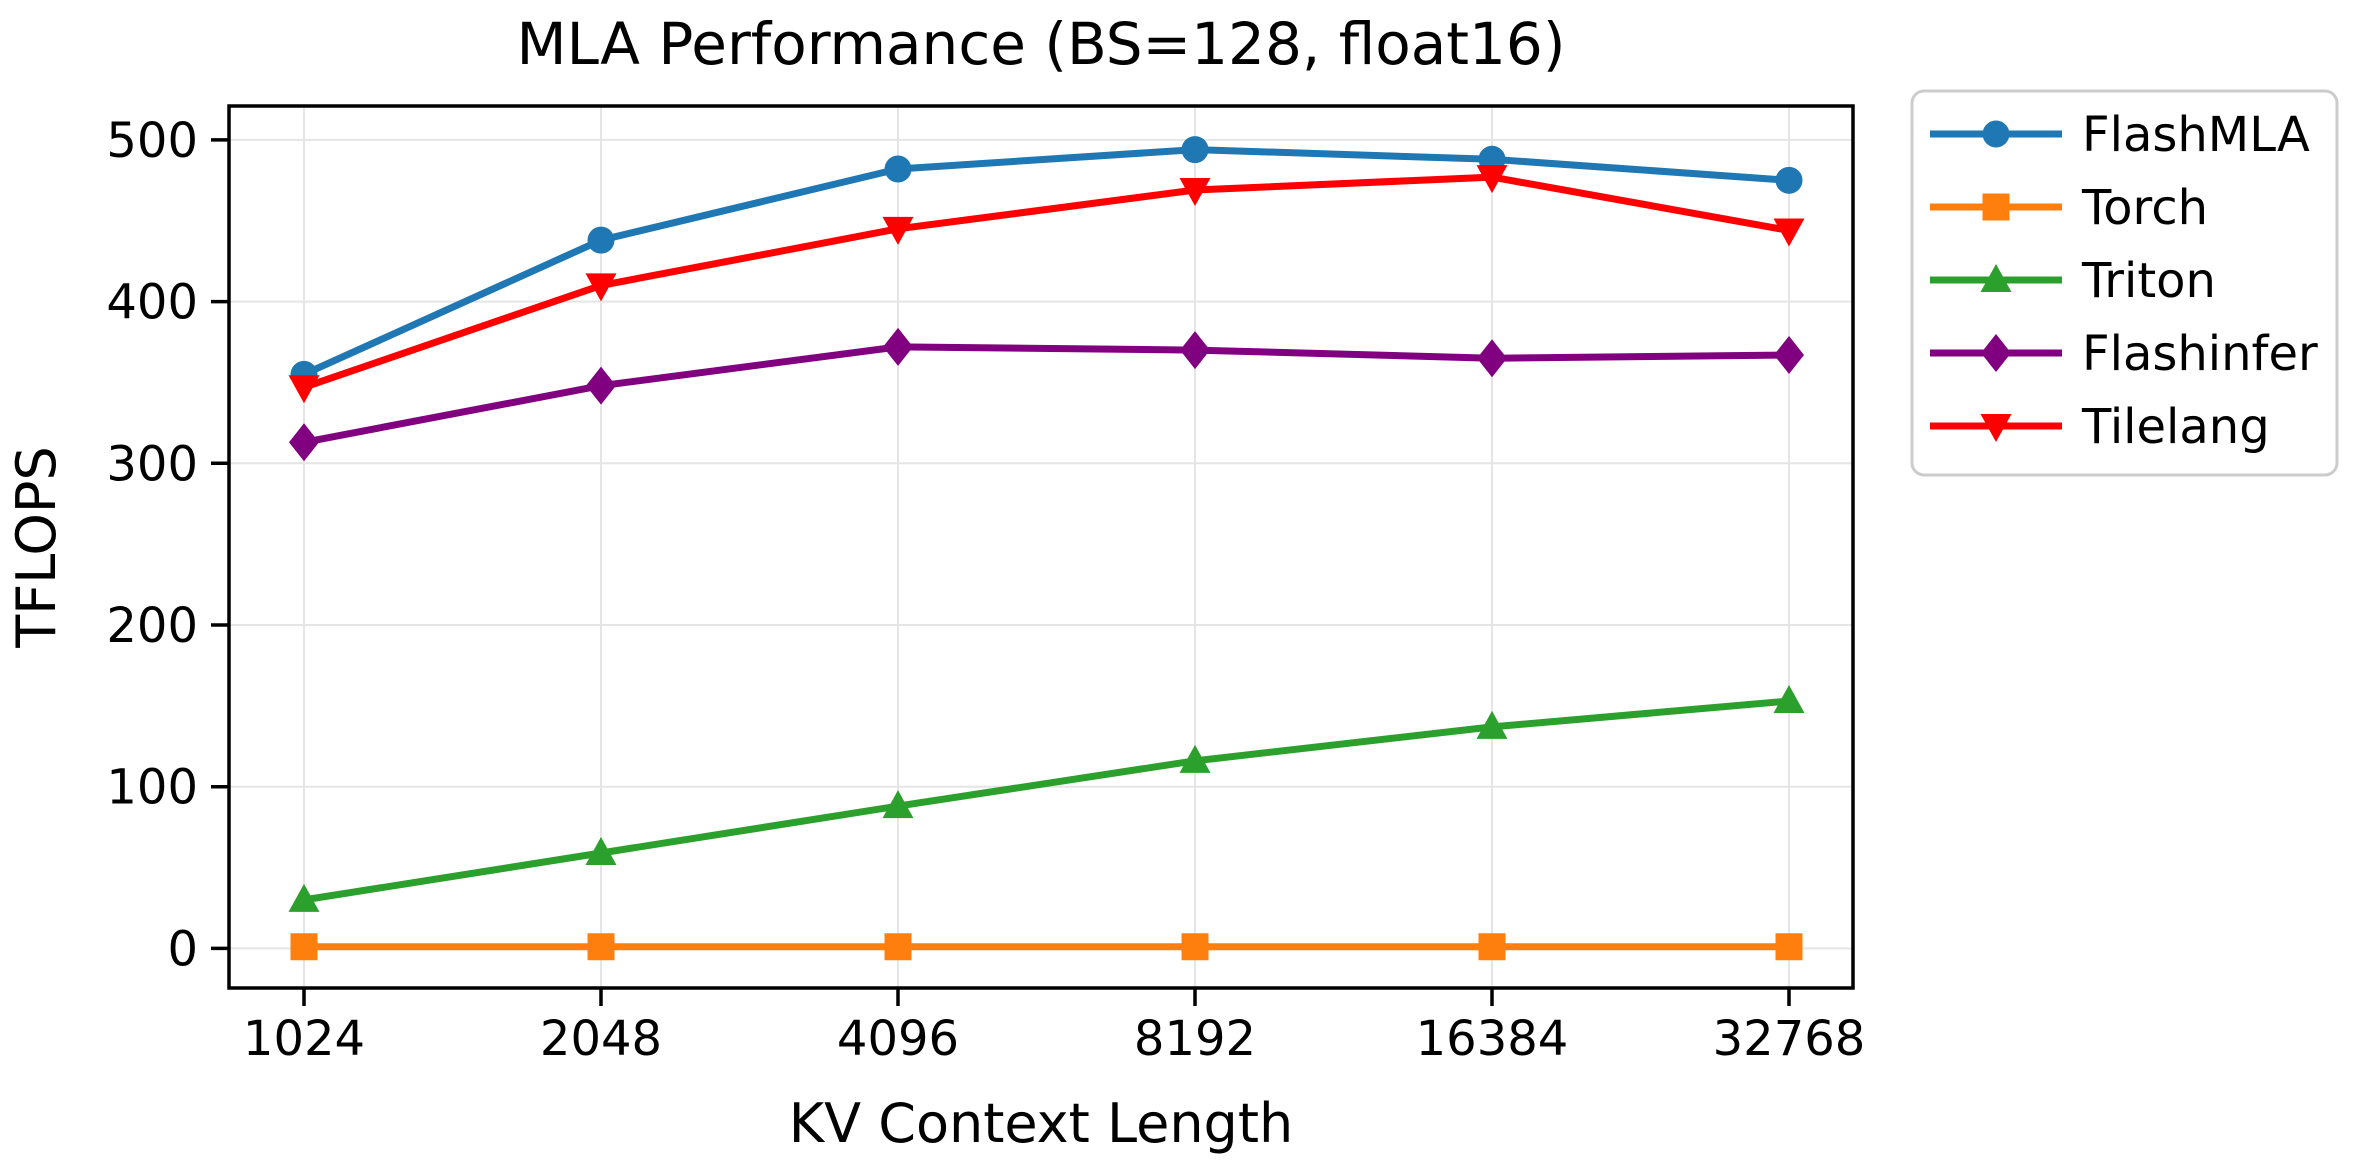 The height and width of the screenshot is (1168, 2366). What do you see at coordinates (2200, 354) in the screenshot?
I see `legend-label: Flashinfer` at bounding box center [2200, 354].